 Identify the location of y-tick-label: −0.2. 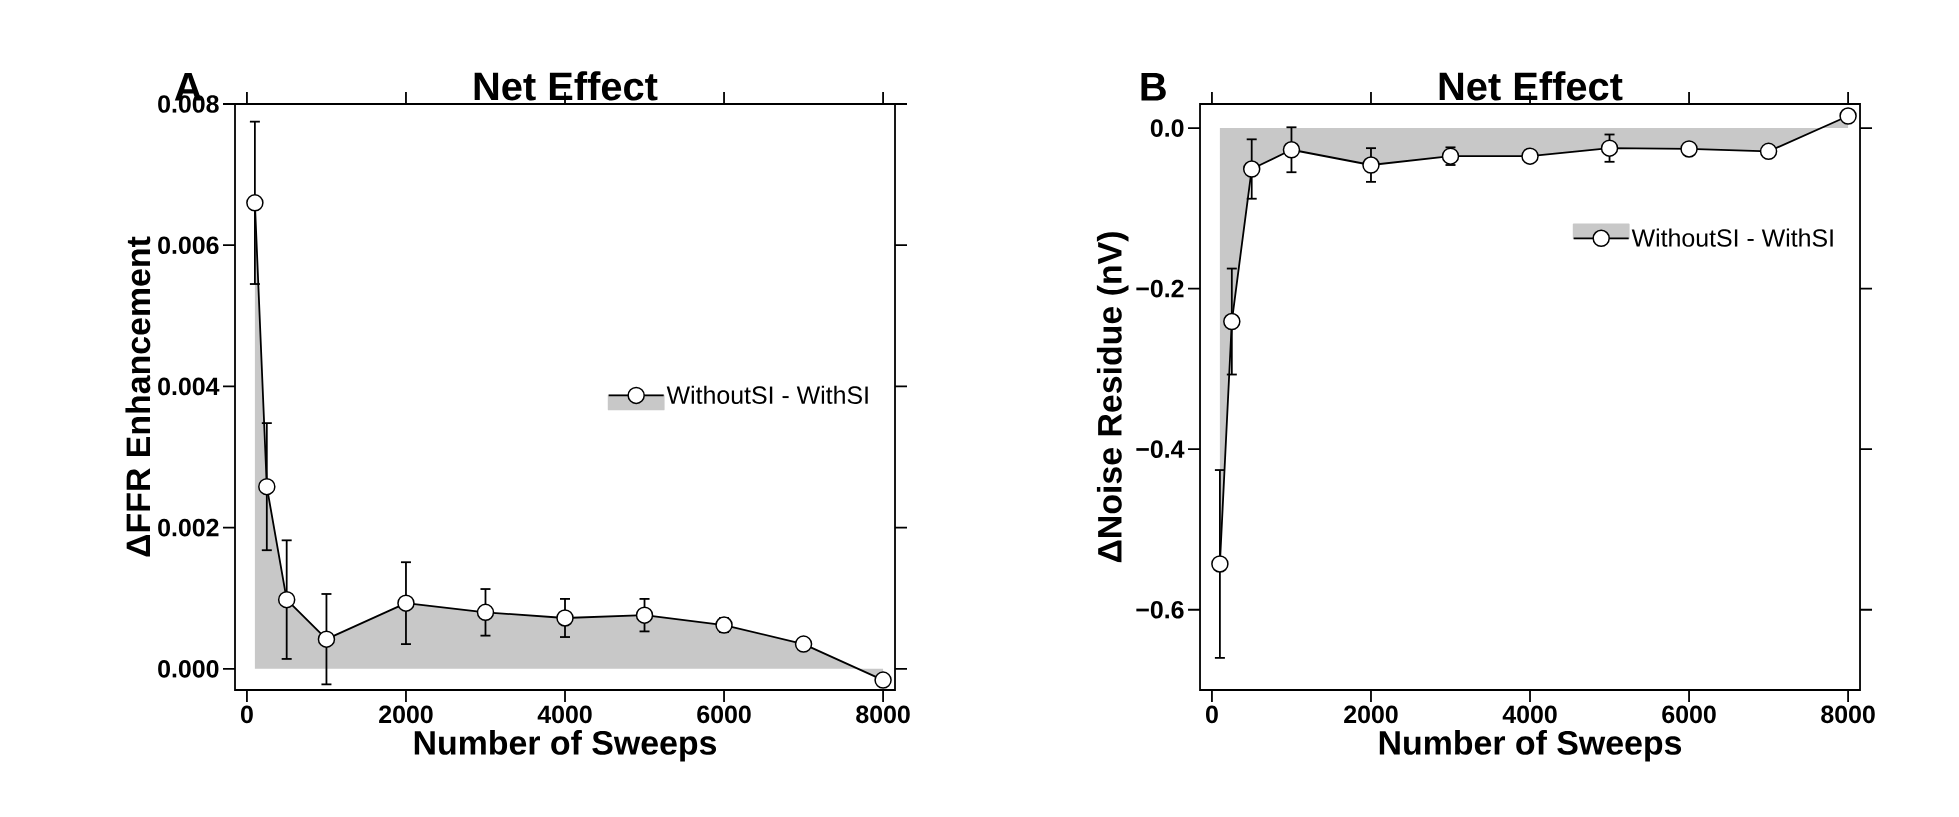
(1160, 288).